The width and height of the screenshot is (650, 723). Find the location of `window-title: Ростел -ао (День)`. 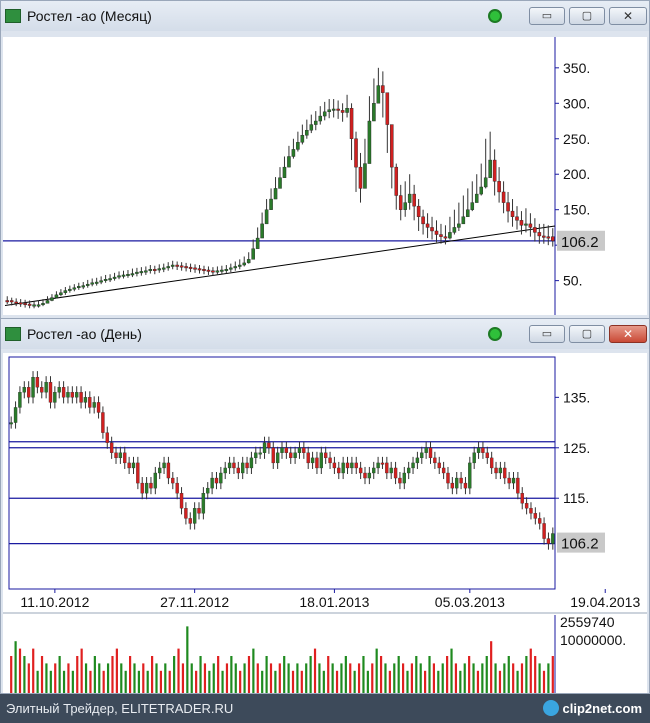

window-title: Ростел -ао (День) is located at coordinates (84, 334).